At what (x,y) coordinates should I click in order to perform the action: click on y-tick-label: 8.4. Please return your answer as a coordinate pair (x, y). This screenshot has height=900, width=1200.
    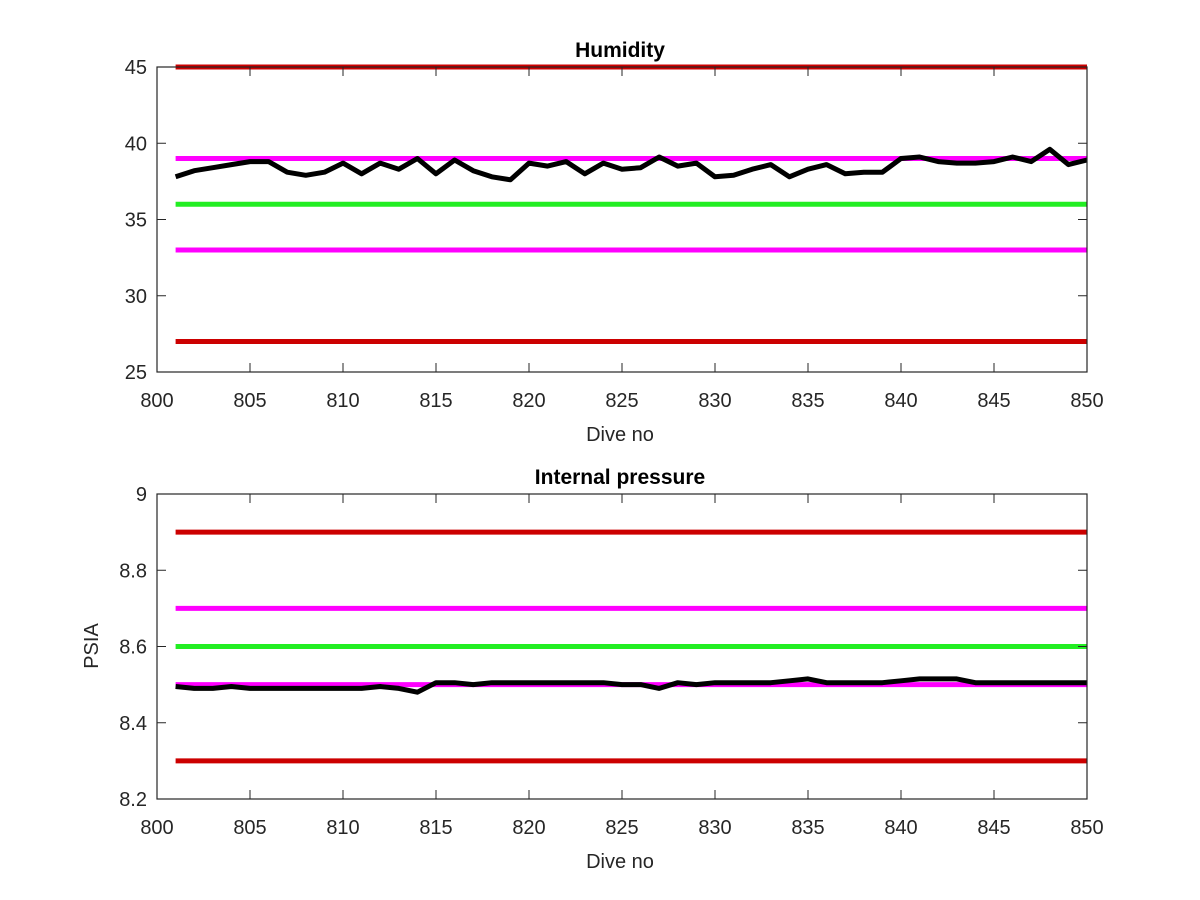
    Looking at the image, I should click on (133, 724).